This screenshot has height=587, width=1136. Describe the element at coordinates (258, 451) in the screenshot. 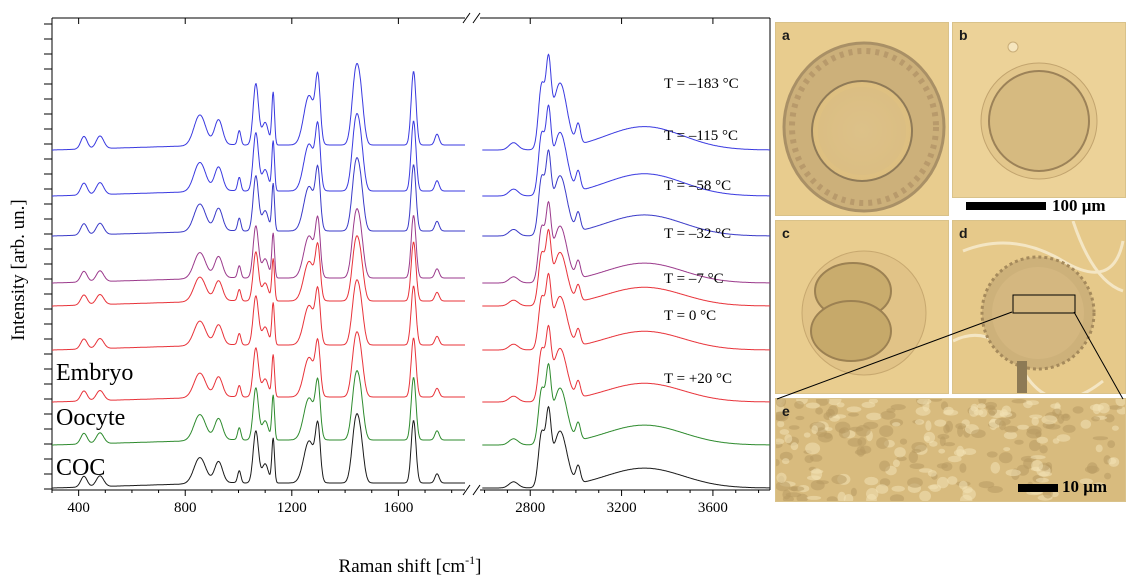

I see `series-line-0-left` at that location.